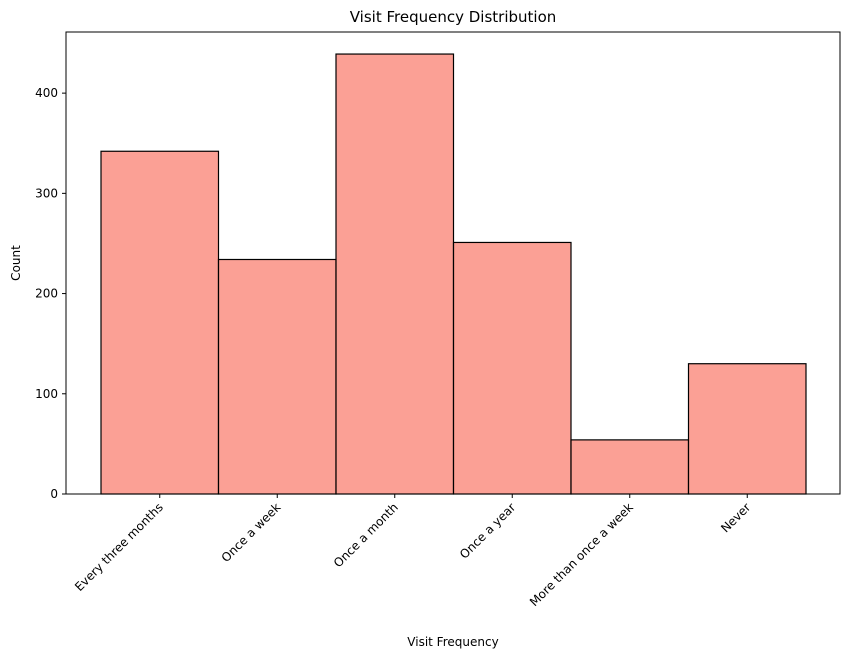 The height and width of the screenshot is (658, 850). Describe the element at coordinates (46, 294) in the screenshot. I see `y-tick-label-2: 200` at that location.